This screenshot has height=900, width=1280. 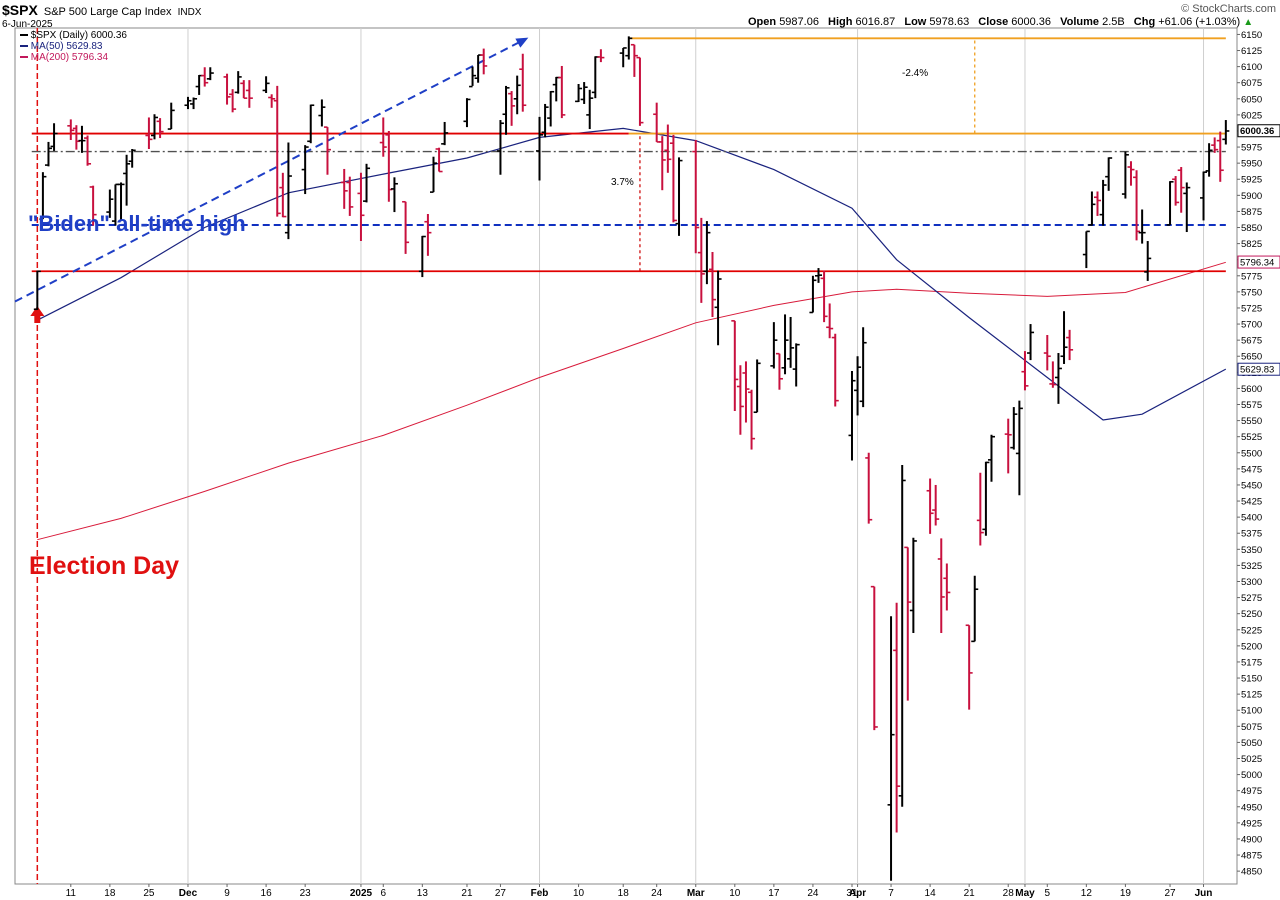 What do you see at coordinates (1251, 115) in the screenshot?
I see `y-tick-label: 6025` at bounding box center [1251, 115].